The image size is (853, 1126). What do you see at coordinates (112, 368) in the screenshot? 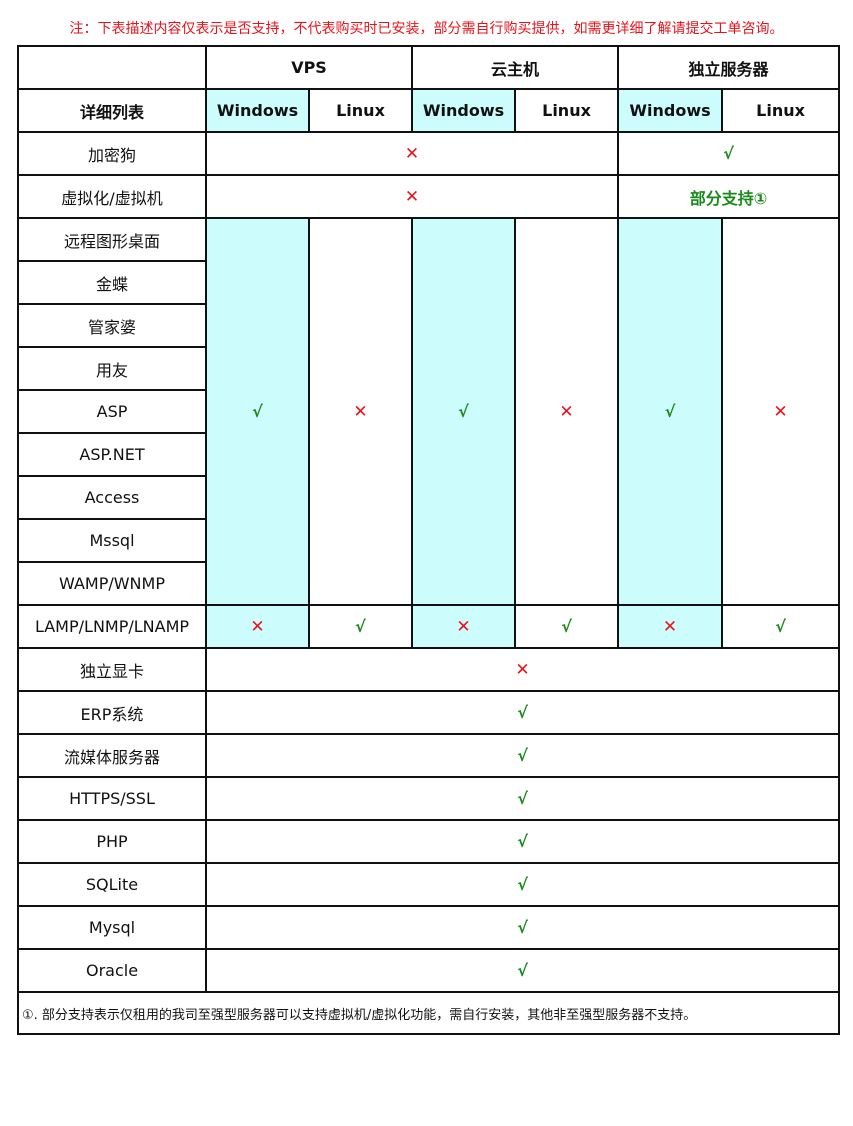
I see `feature-label: 用友` at bounding box center [112, 368].